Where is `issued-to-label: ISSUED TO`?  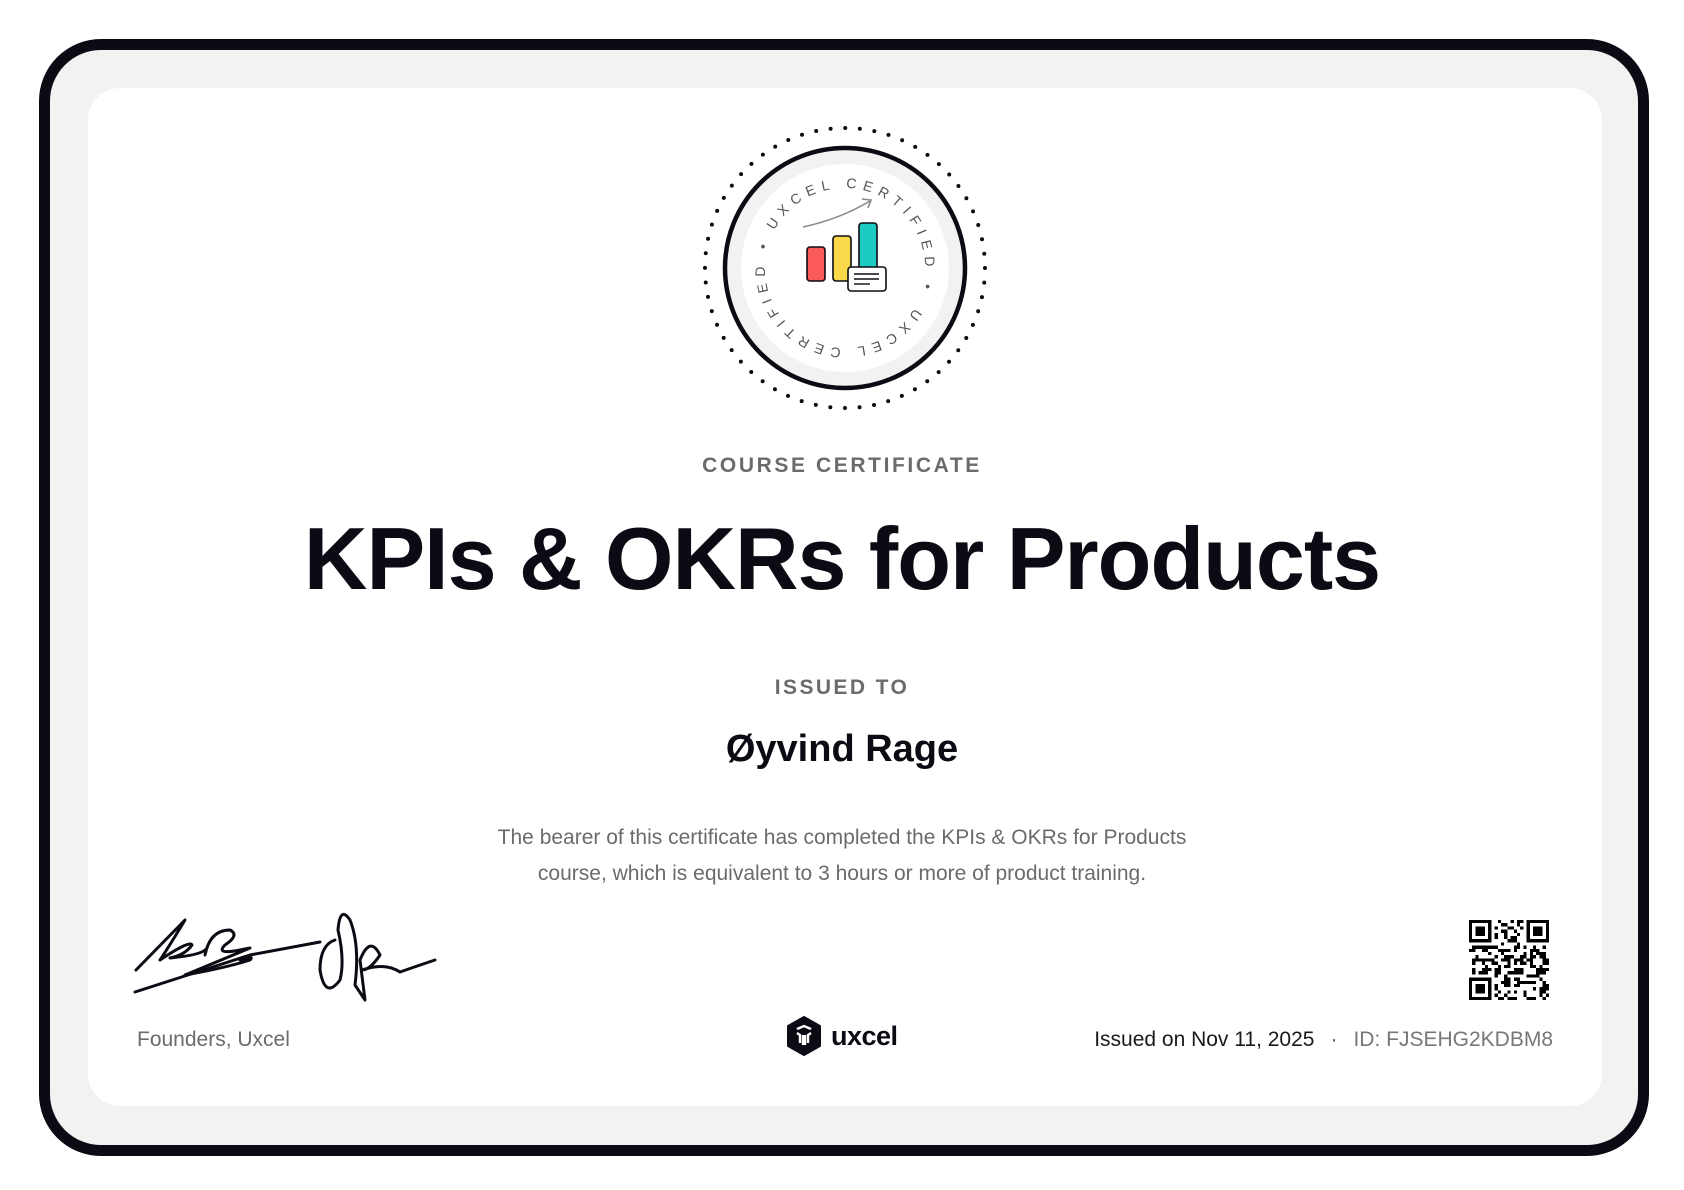
issued-to-label: ISSUED TO is located at coordinates (842, 687).